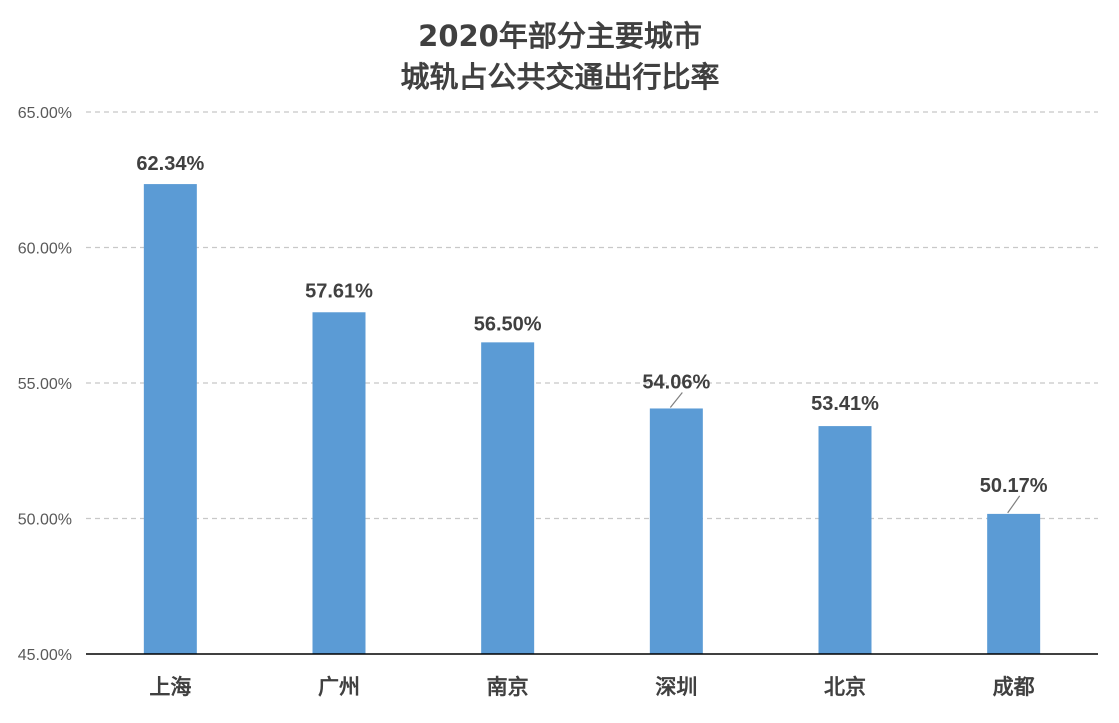  Describe the element at coordinates (339, 291) in the screenshot. I see `data-label: 57.61%` at that location.